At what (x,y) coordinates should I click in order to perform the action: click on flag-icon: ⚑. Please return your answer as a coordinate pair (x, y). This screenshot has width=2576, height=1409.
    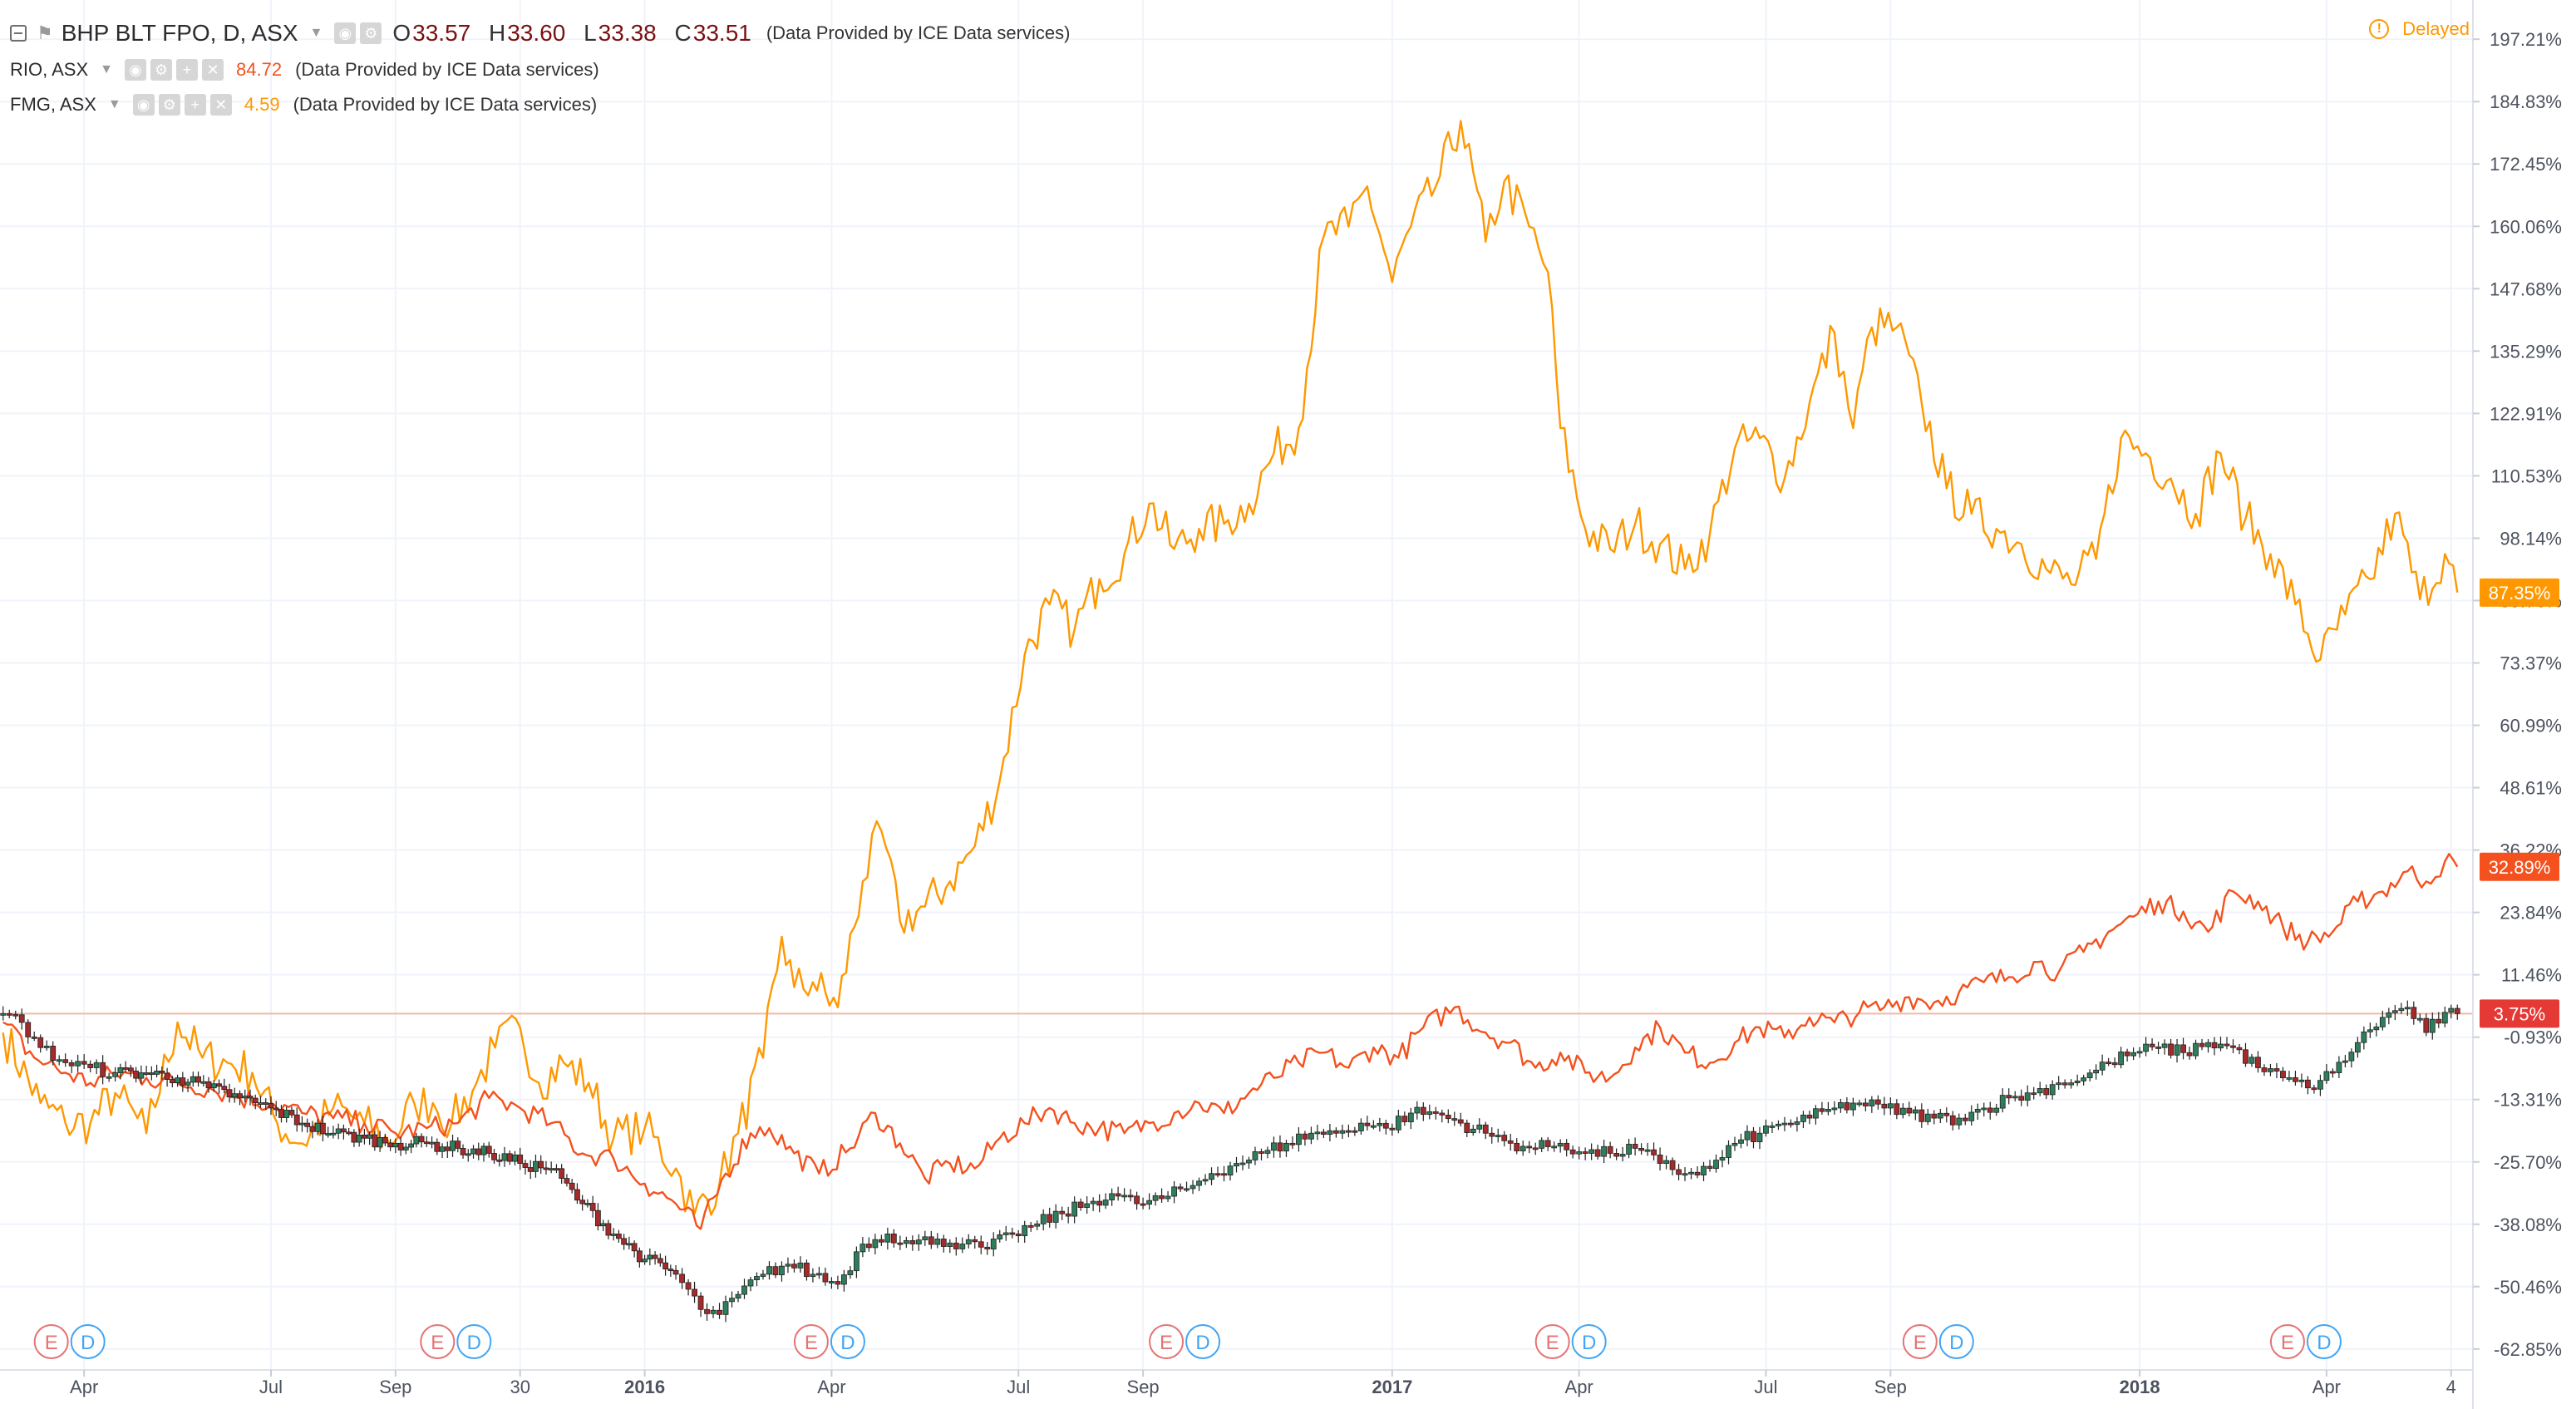
    Looking at the image, I should click on (45, 32).